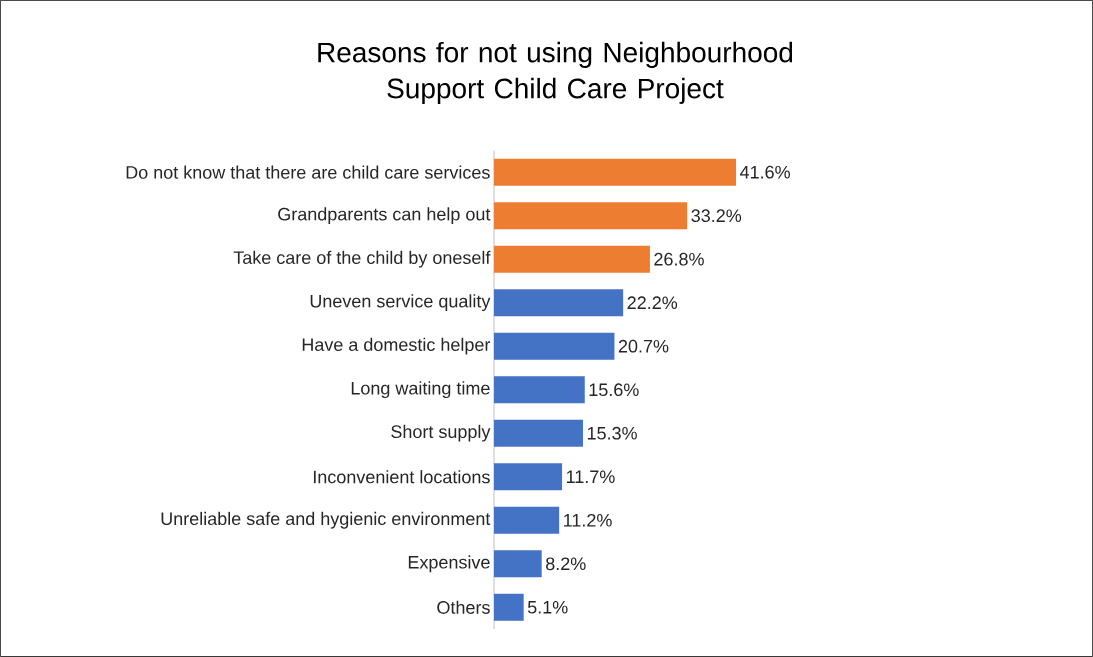 The height and width of the screenshot is (657, 1093). What do you see at coordinates (643, 346) in the screenshot?
I see `data-label: 20.7%` at bounding box center [643, 346].